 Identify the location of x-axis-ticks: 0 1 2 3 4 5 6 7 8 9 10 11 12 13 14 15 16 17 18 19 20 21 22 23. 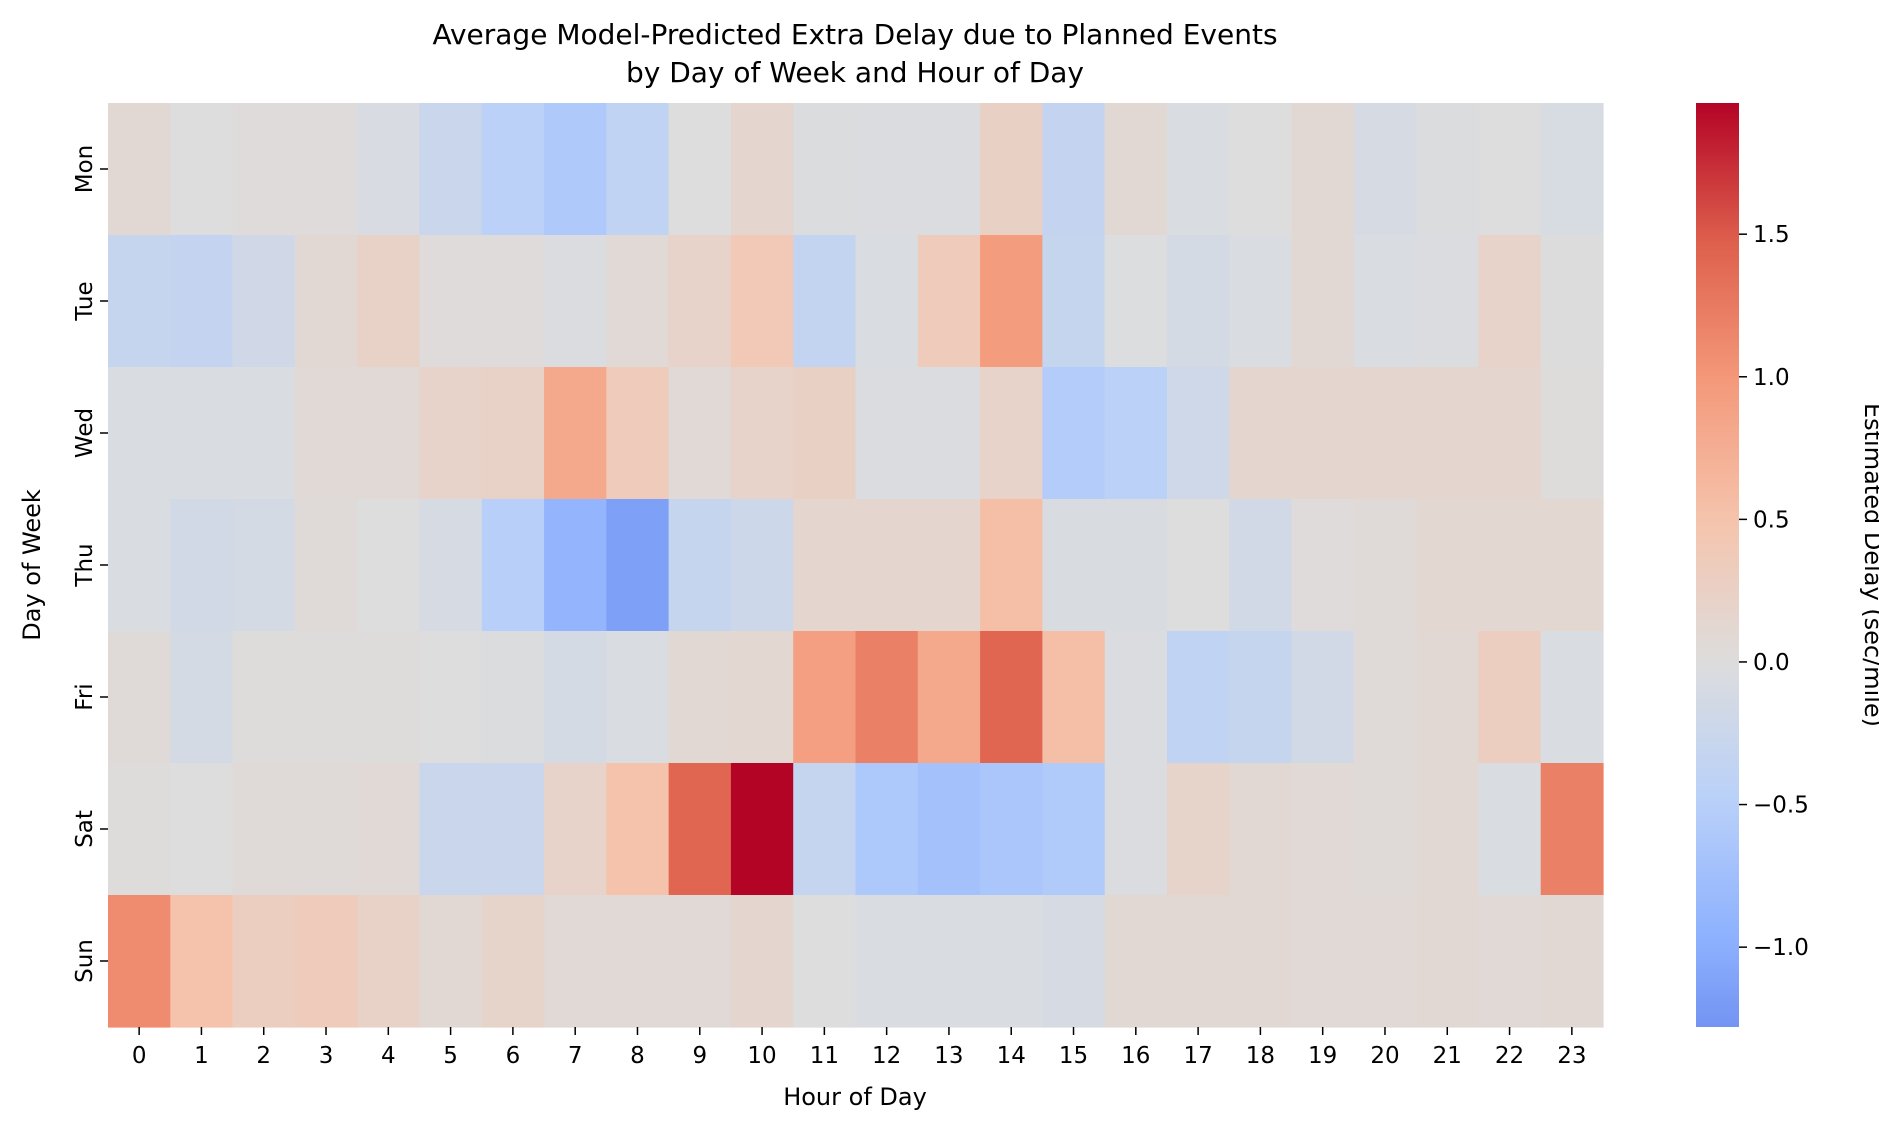
(859, 1048).